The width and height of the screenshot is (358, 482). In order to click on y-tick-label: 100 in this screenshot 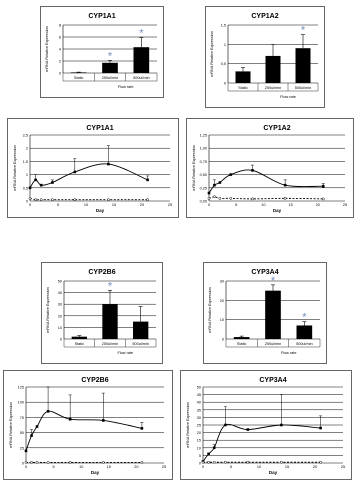, I will do `click(21, 403)`.